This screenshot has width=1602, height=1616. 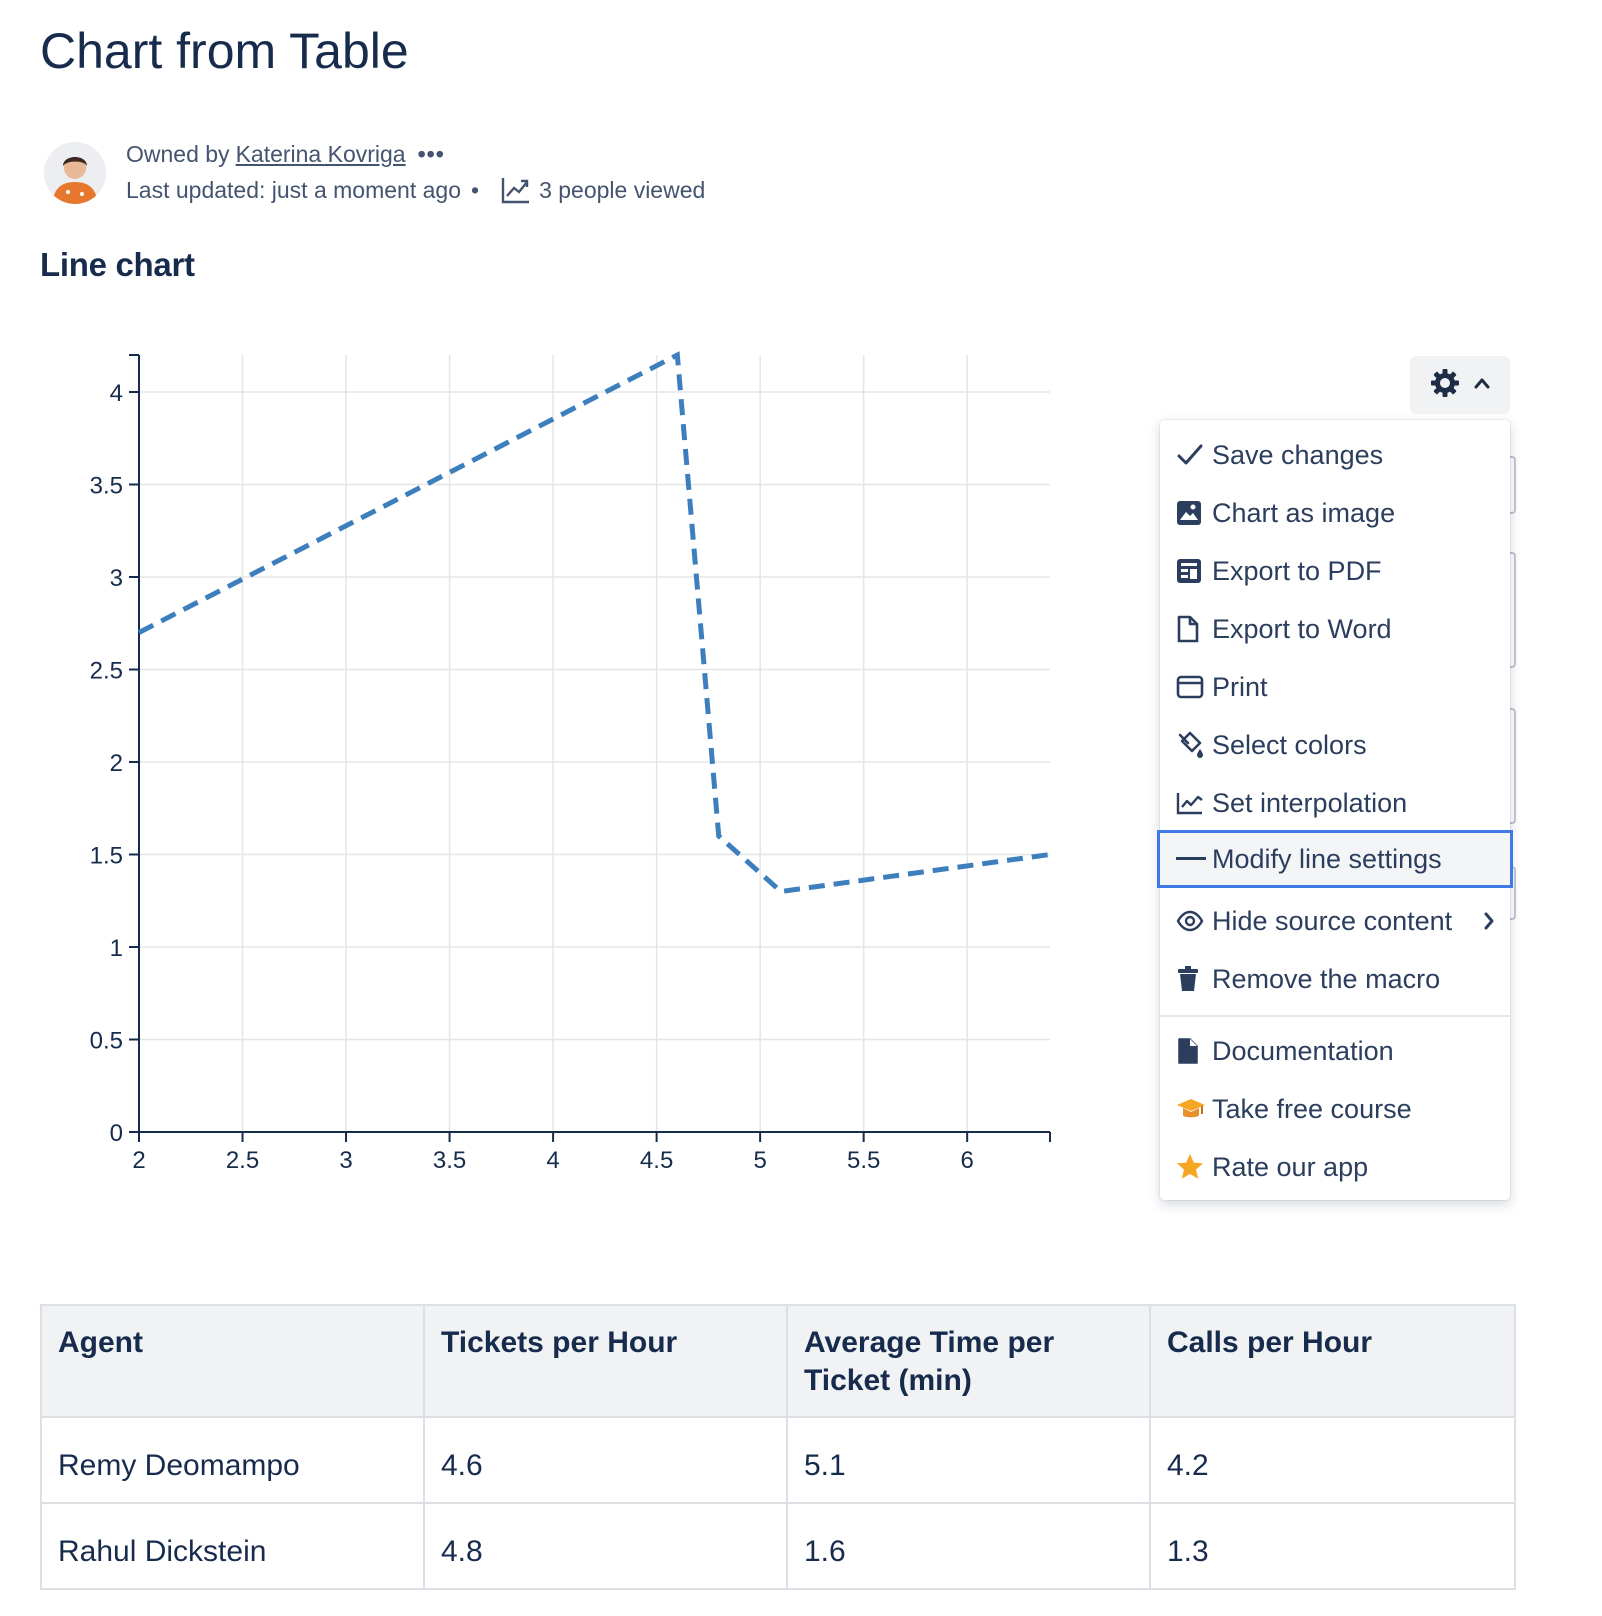 What do you see at coordinates (1191, 1167) in the screenshot?
I see `star-icon` at bounding box center [1191, 1167].